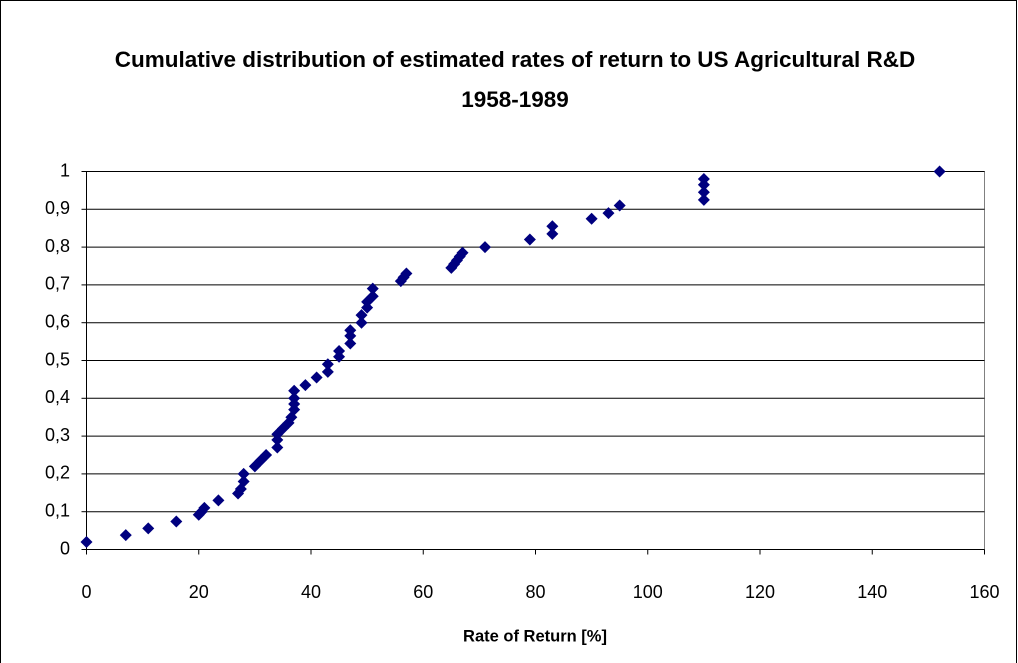 The width and height of the screenshot is (1018, 663). I want to click on x-axis-label: Rate of Return [%], so click(535, 636).